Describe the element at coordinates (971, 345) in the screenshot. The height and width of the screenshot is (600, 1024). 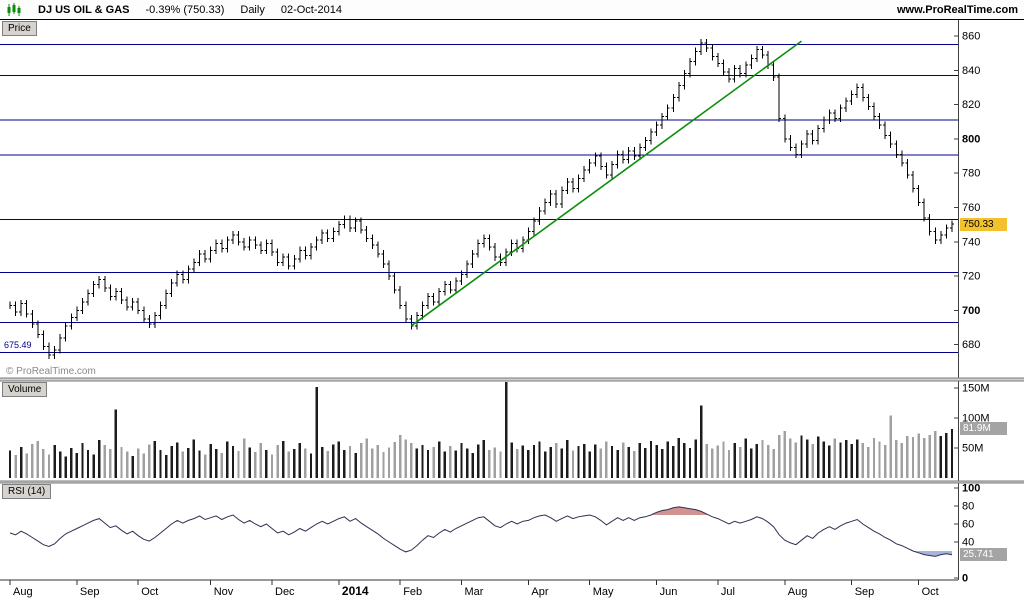
I see `svg-text: 680` at that location.